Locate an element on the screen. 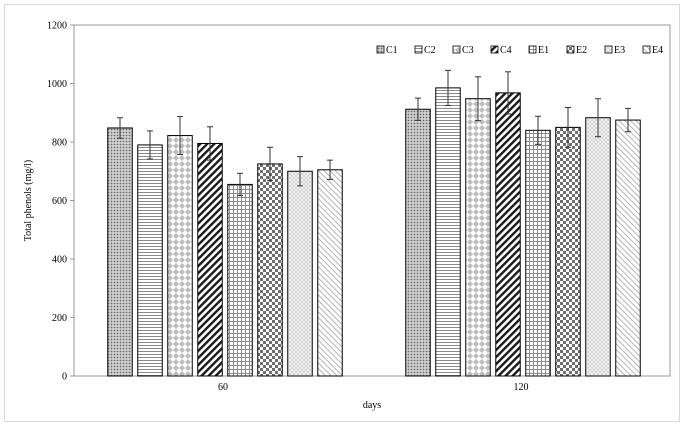 Image resolution: width=686 pixels, height=428 pixels. legend-label-C4: C4 is located at coordinates (506, 50).